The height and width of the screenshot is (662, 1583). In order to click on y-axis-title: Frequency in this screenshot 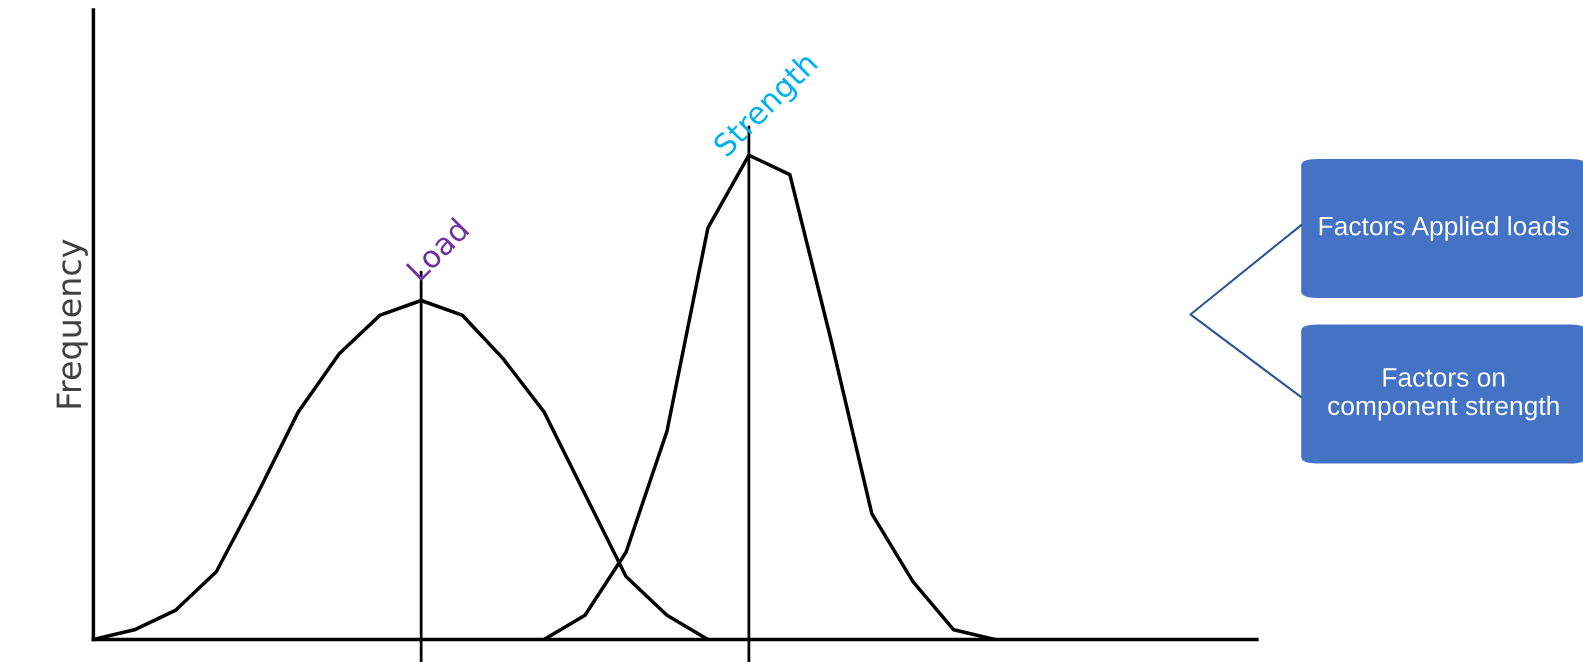, I will do `click(72, 323)`.